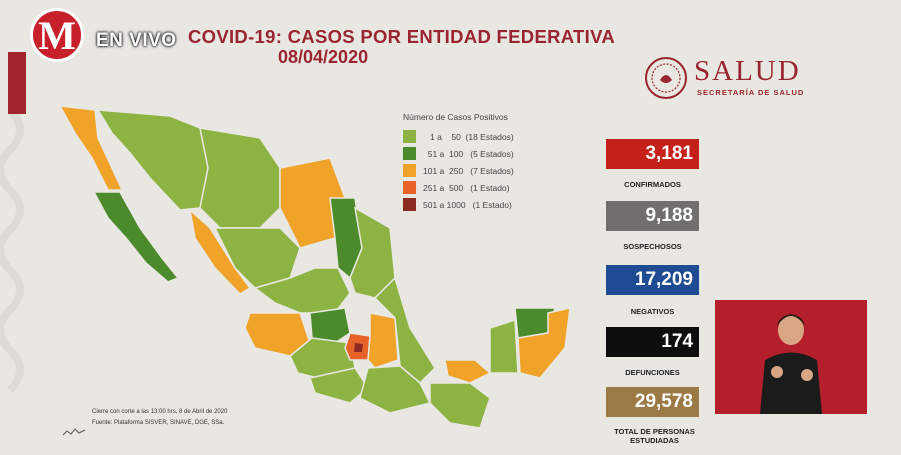 The image size is (901, 455). Describe the element at coordinates (458, 170) in the screenshot. I see `legend-item: 101 a 250 (7 Estados)` at that location.